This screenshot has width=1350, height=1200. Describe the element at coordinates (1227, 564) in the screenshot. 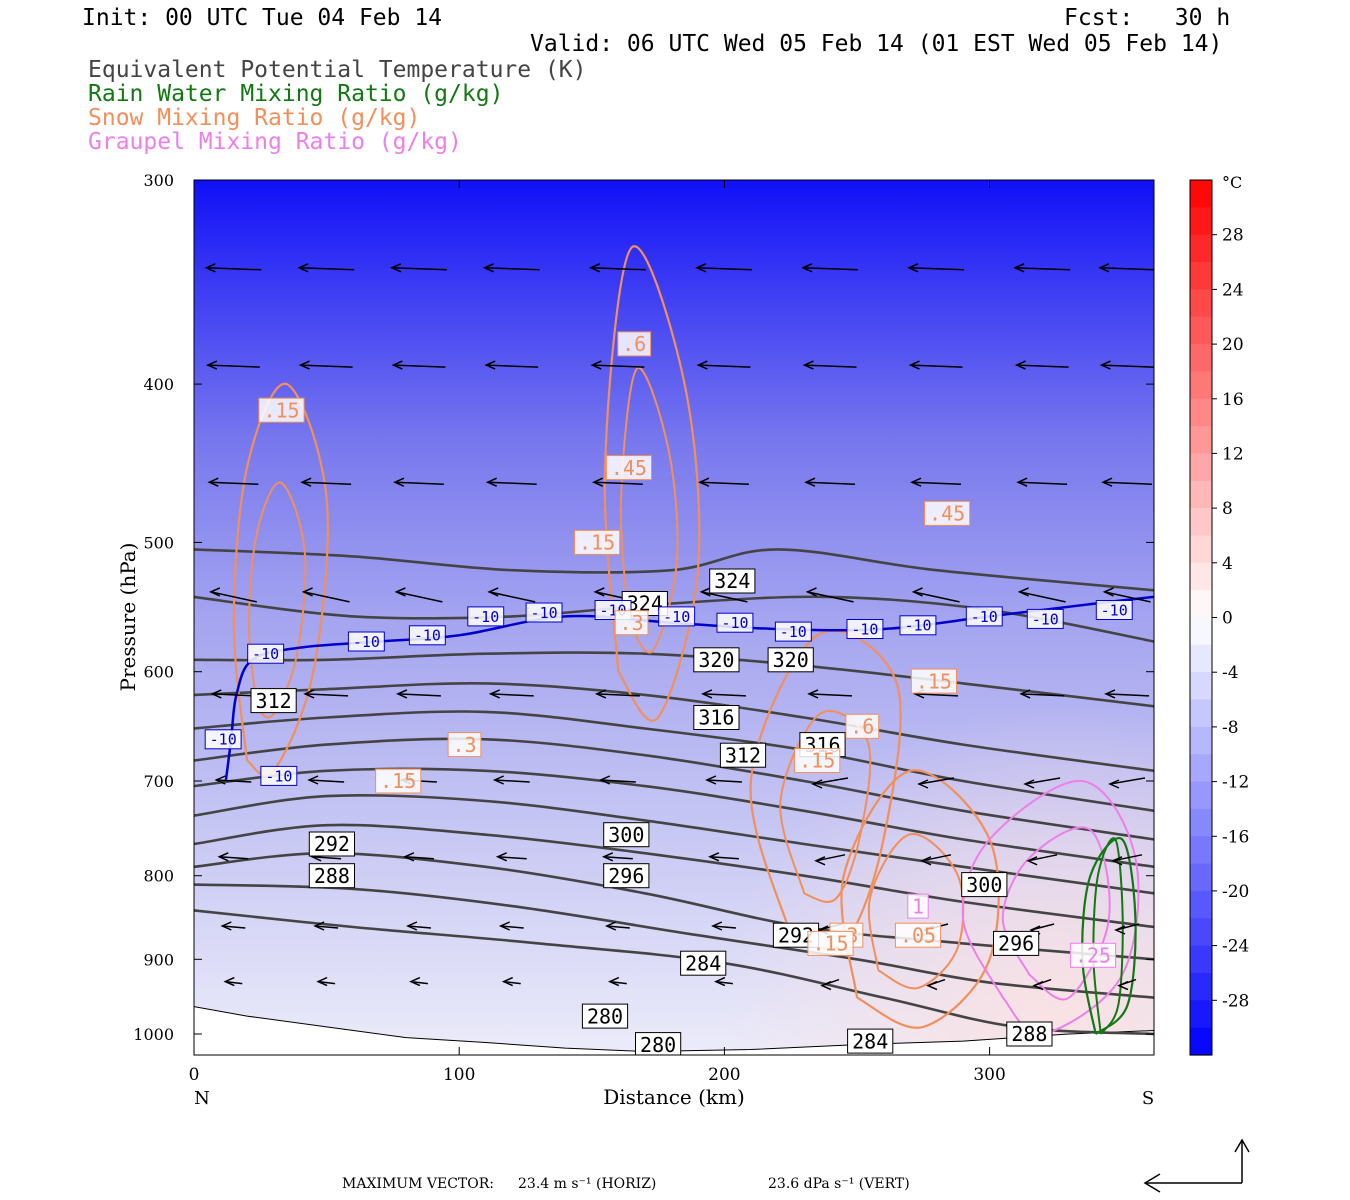

I see `colorbar-tick-label: 4` at that location.